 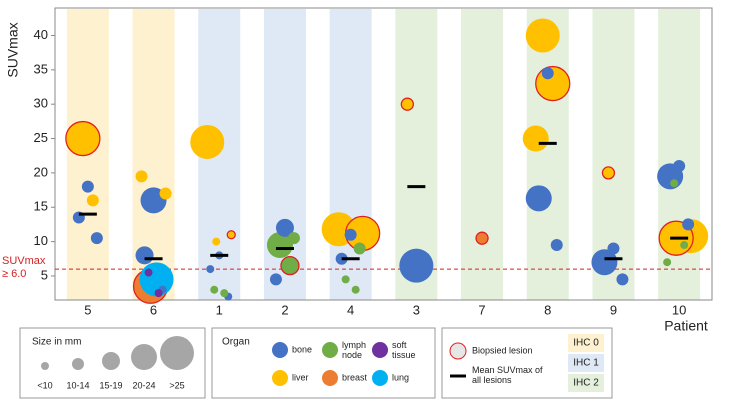 What do you see at coordinates (507, 370) in the screenshot?
I see `mean-label-line: Mean SUVmax of` at bounding box center [507, 370].